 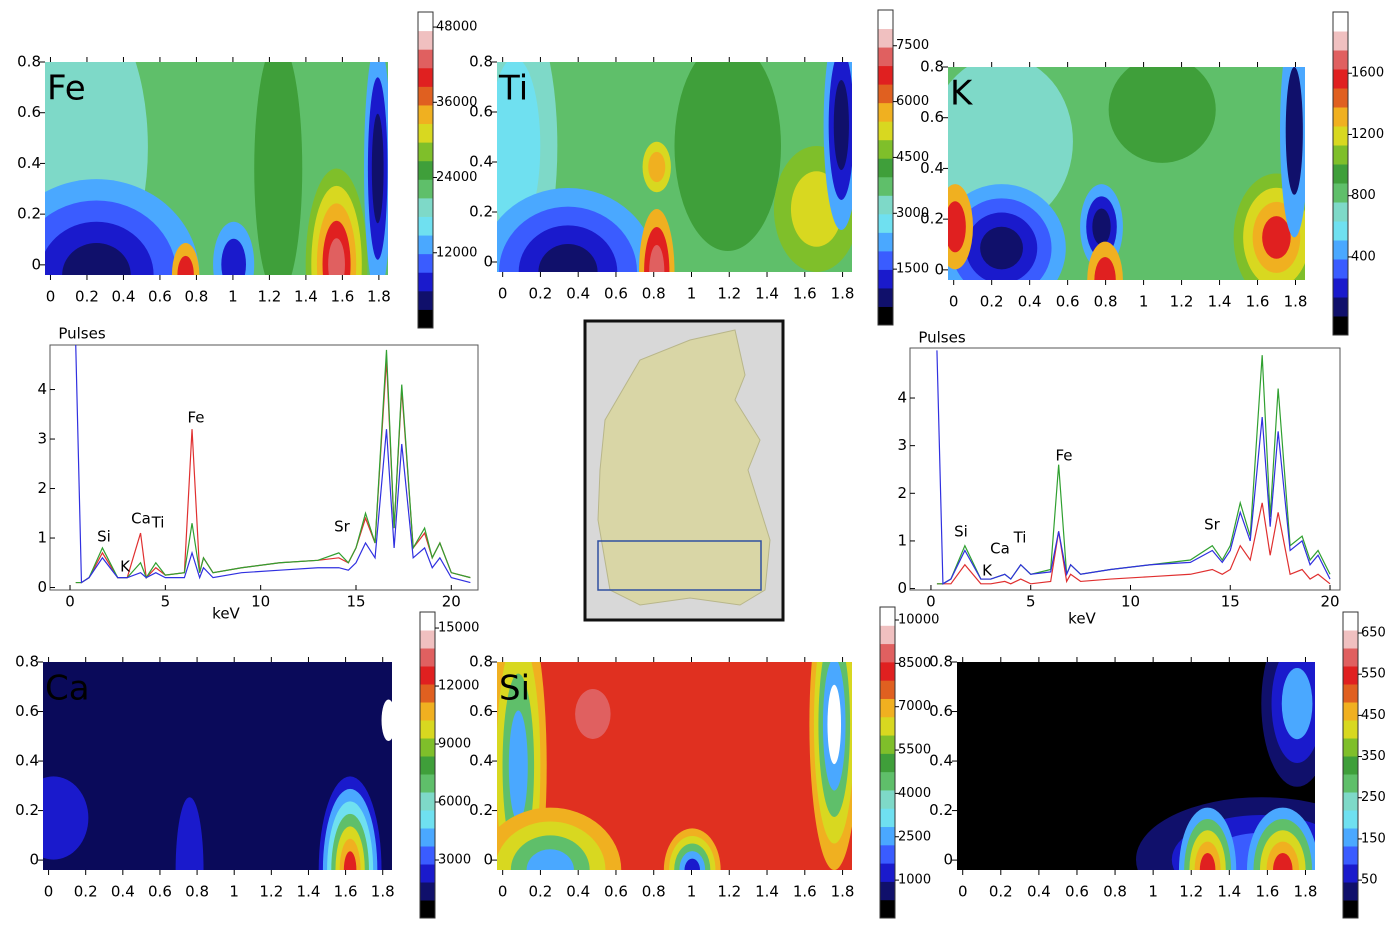 What do you see at coordinates (1373, 674) in the screenshot?
I see `colorbar-tick-label: 550` at bounding box center [1373, 674].